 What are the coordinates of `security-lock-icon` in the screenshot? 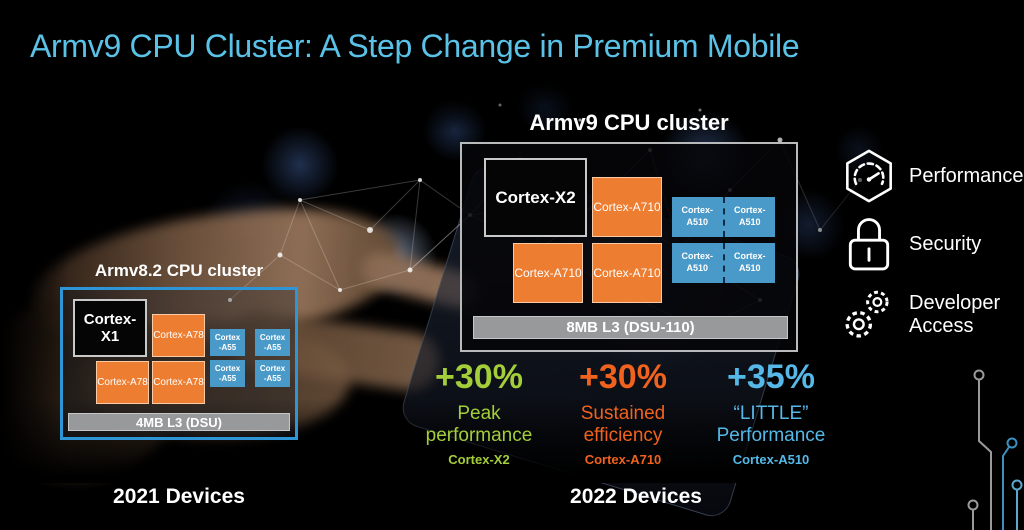 It's located at (869, 244).